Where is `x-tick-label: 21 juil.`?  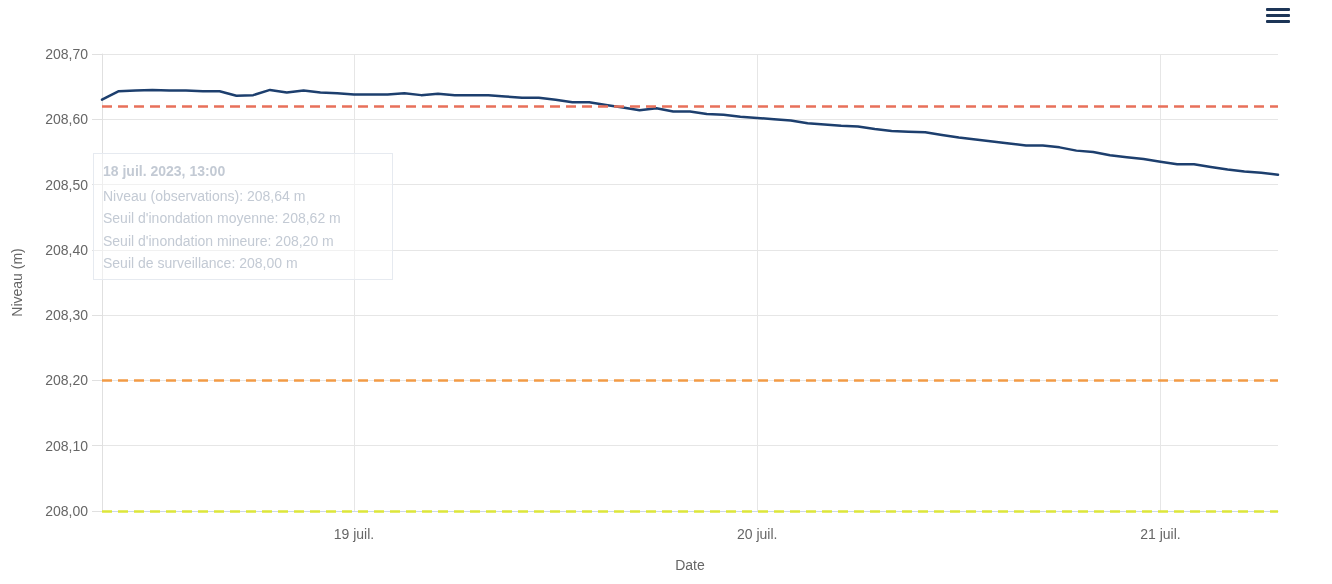 x-tick-label: 21 juil. is located at coordinates (1160, 534).